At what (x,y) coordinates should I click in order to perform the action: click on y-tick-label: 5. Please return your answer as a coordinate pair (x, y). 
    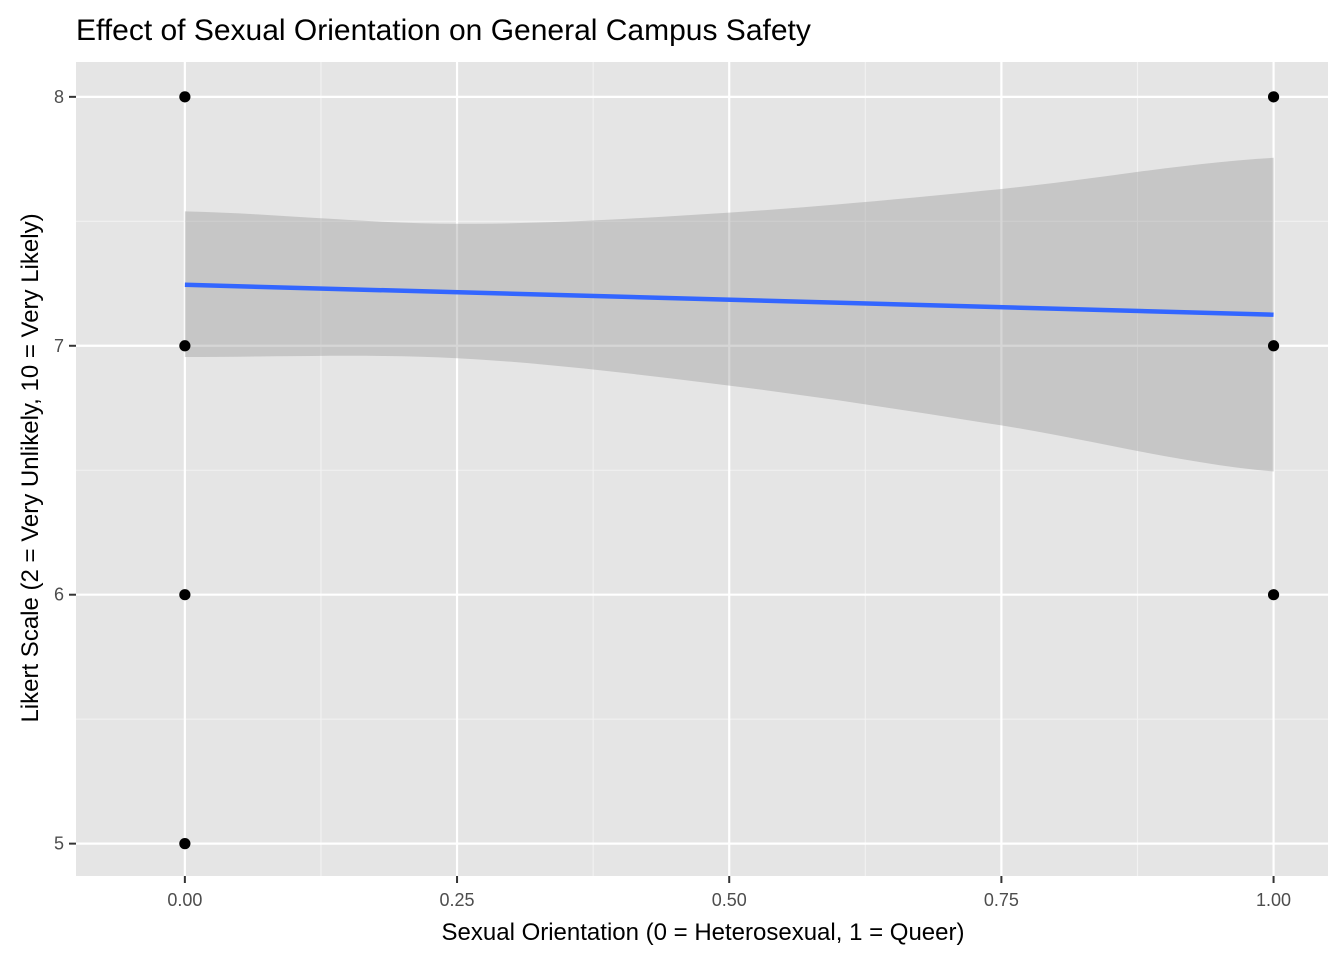
    Looking at the image, I should click on (59, 844).